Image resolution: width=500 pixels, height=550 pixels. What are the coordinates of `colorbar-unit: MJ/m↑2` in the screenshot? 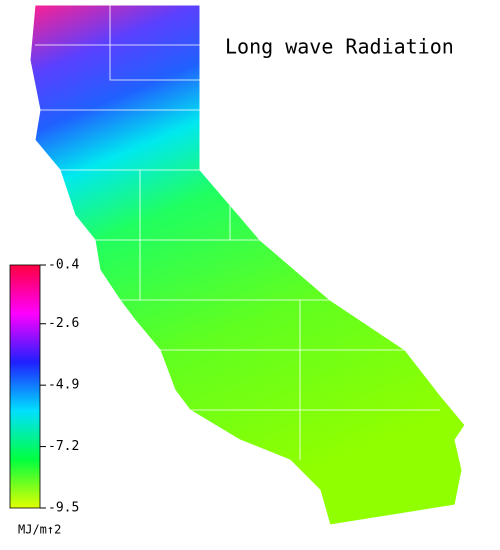 It's located at (39, 530).